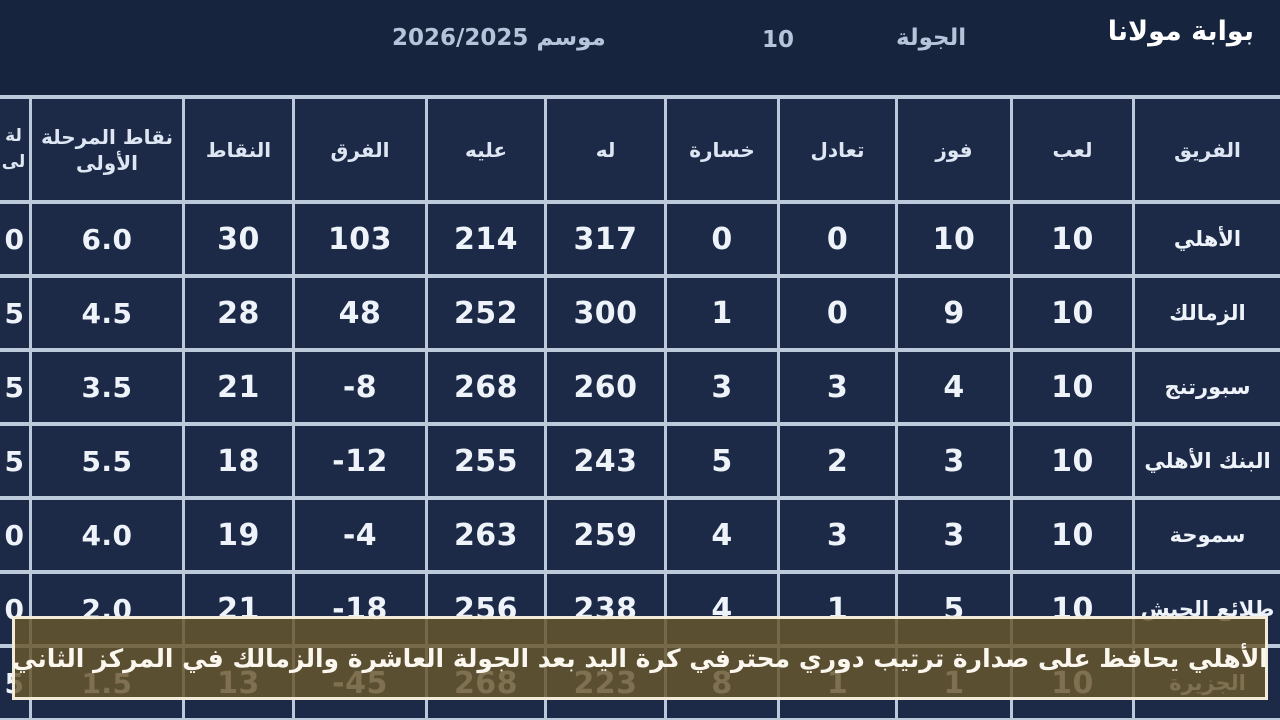 The width and height of the screenshot is (1280, 720). What do you see at coordinates (722, 461) in the screenshot?
I see `cell-loss-row4: 5` at bounding box center [722, 461].